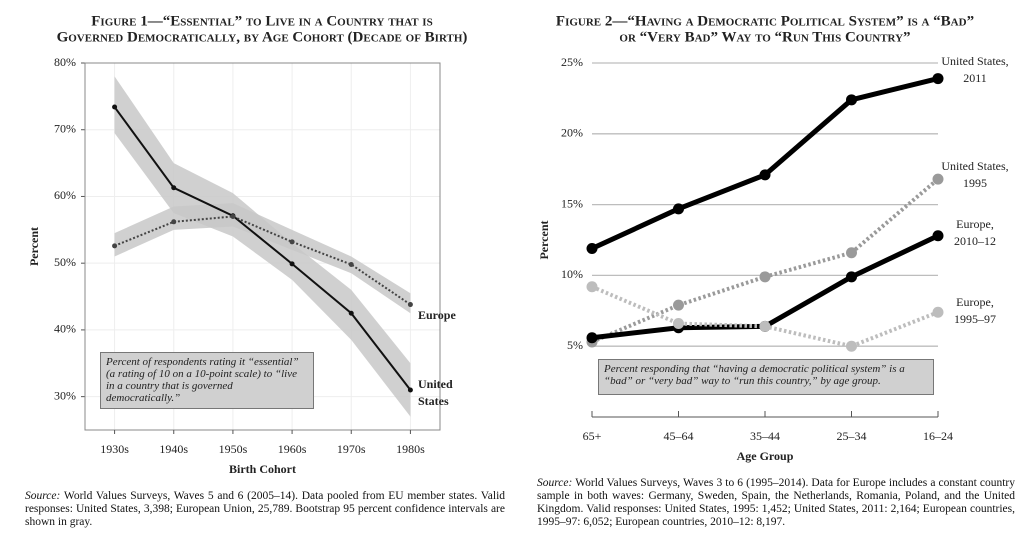 This screenshot has width=1023, height=545. I want to click on x-tick-label: 1970s, so click(351, 449).